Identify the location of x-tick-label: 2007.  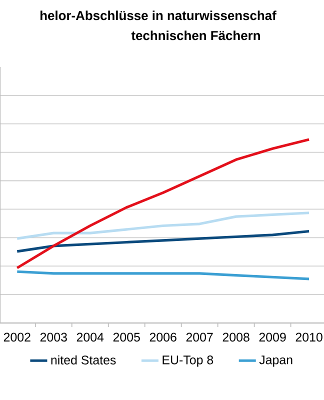
(199, 337).